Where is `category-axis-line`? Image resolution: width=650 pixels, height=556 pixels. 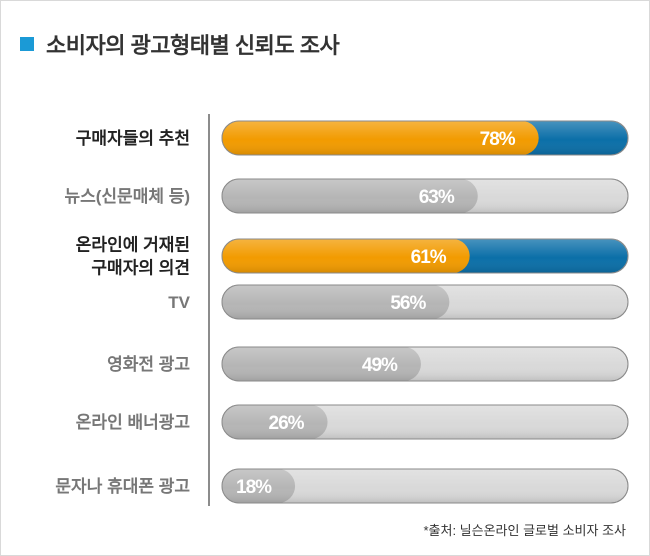 category-axis-line is located at coordinates (209, 310).